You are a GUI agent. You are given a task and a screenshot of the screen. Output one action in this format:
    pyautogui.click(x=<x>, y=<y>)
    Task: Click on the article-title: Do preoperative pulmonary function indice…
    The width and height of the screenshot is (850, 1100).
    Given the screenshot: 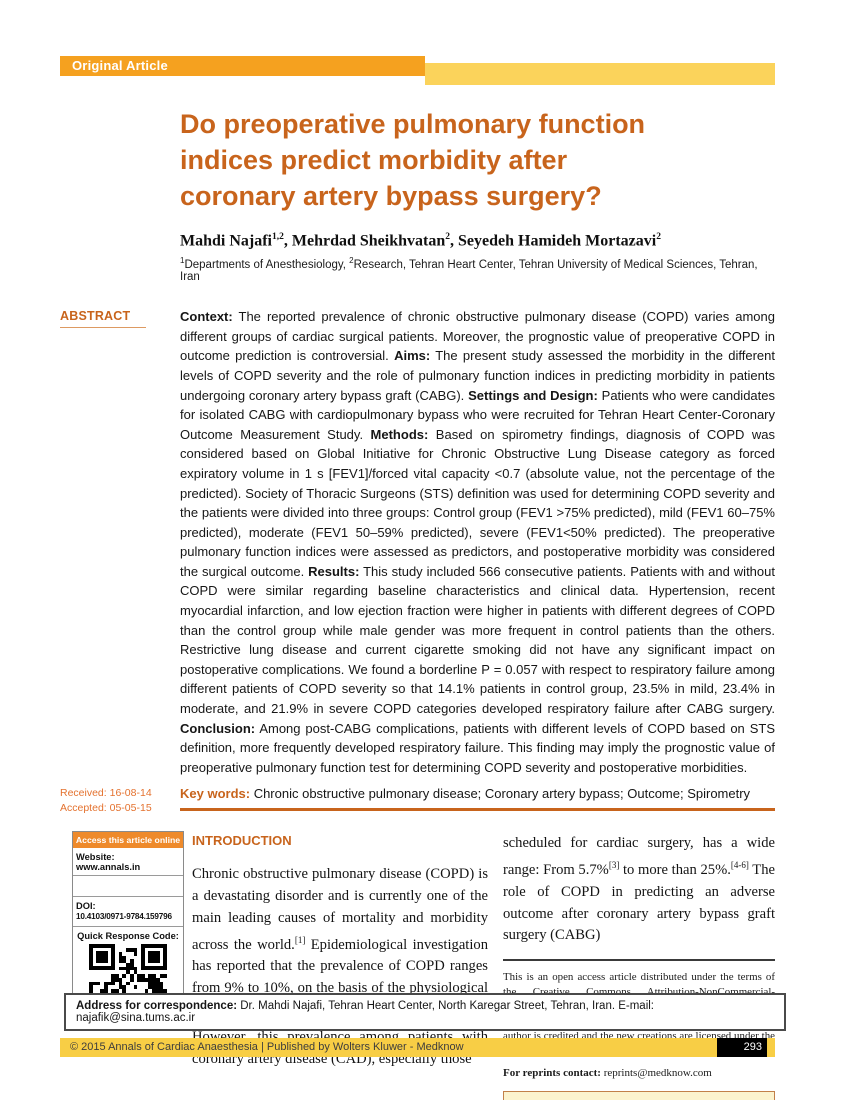 What is the action you would take?
    pyautogui.click(x=477, y=160)
    